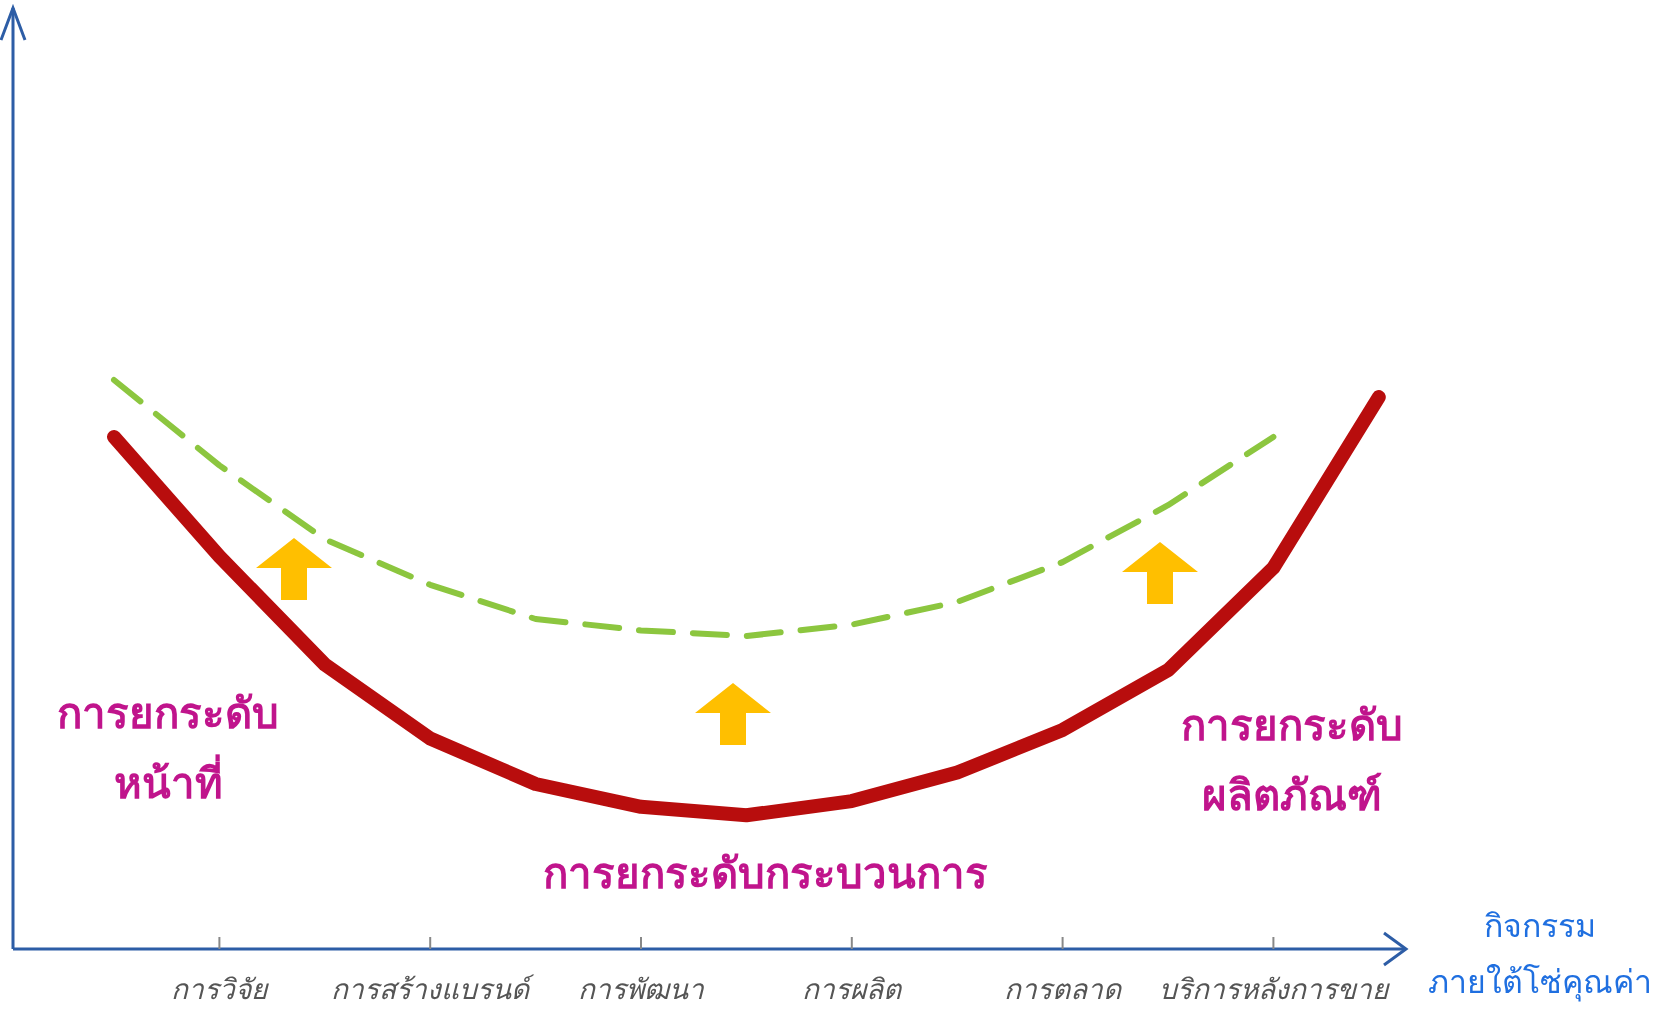 Image resolution: width=1677 pixels, height=1010 pixels. Describe the element at coordinates (765, 873) in the screenshot. I see `annotation: การยกระดับกระบวนการ` at that location.